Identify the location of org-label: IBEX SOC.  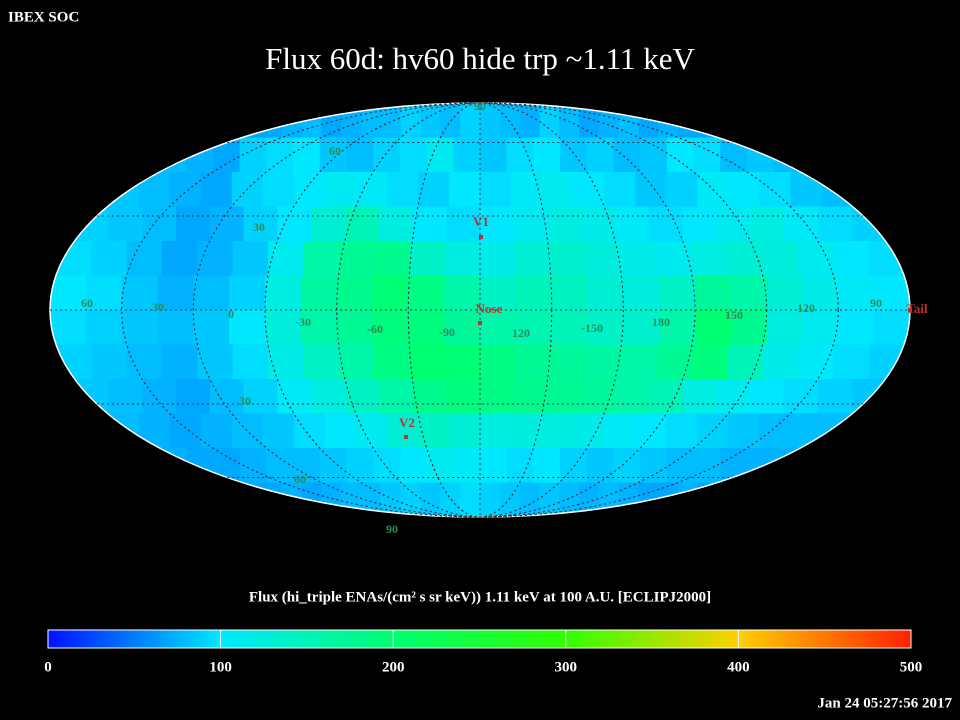
(43, 17).